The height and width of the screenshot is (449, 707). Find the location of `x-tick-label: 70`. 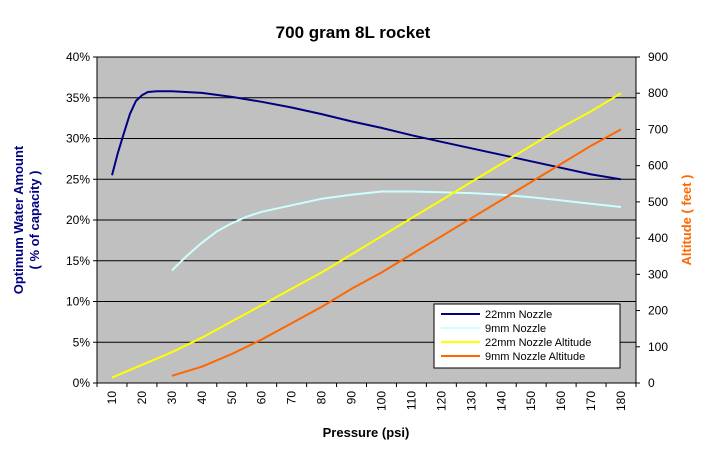

x-tick-label: 70 is located at coordinates (292, 398).